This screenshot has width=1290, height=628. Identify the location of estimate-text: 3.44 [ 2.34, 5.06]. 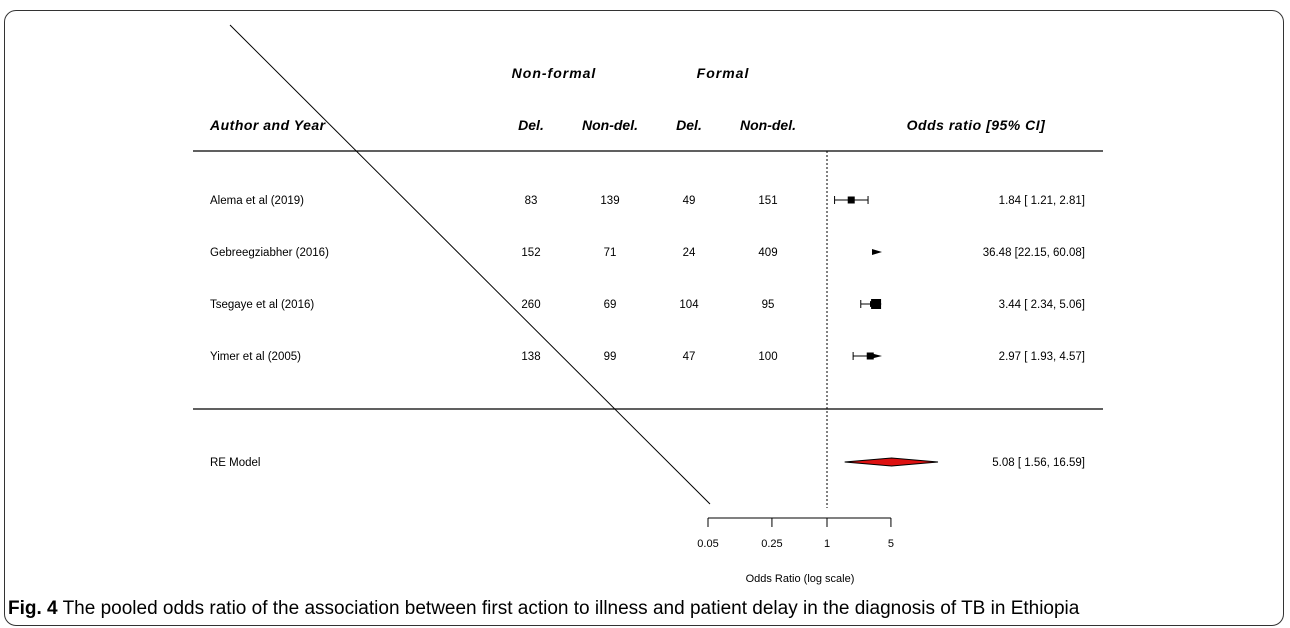
(1042, 305).